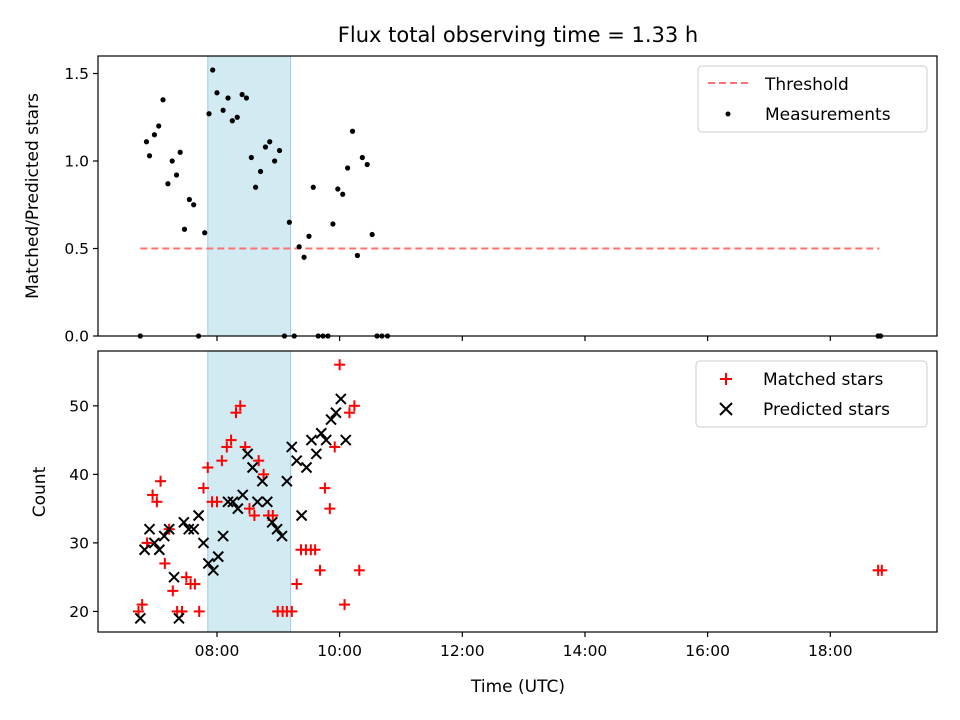  I want to click on x-tick-label: 08:00, so click(217, 651).